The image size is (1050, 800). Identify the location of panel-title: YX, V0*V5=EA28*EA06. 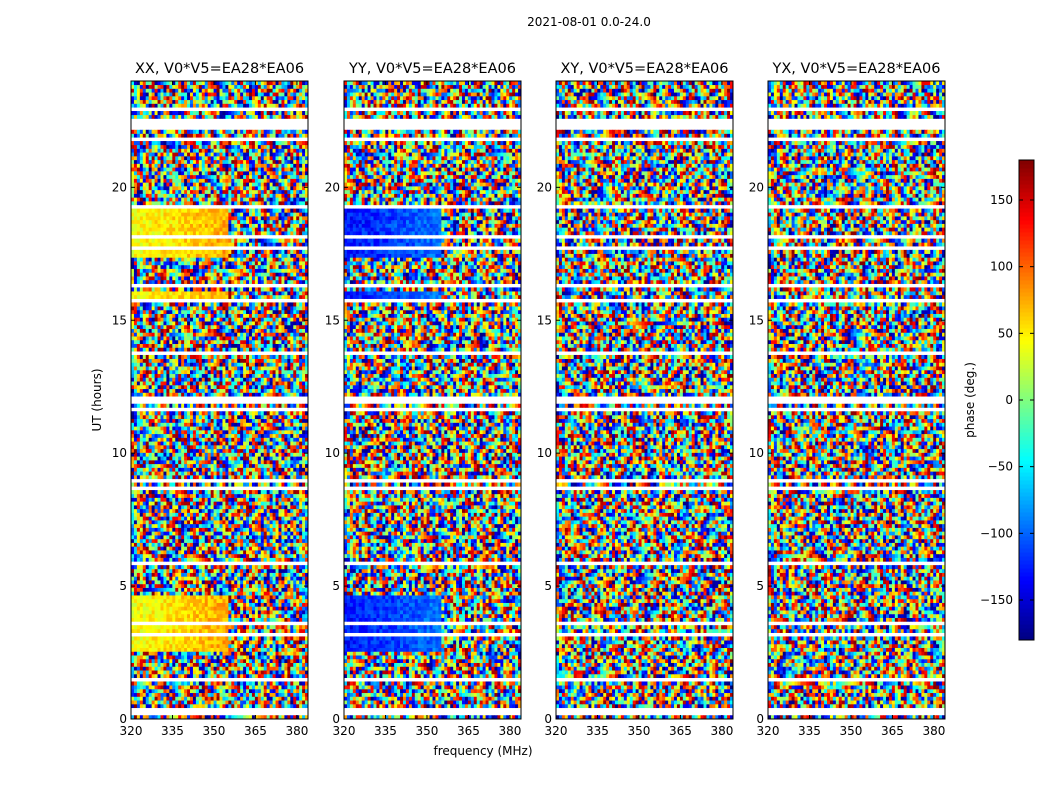
(855, 69).